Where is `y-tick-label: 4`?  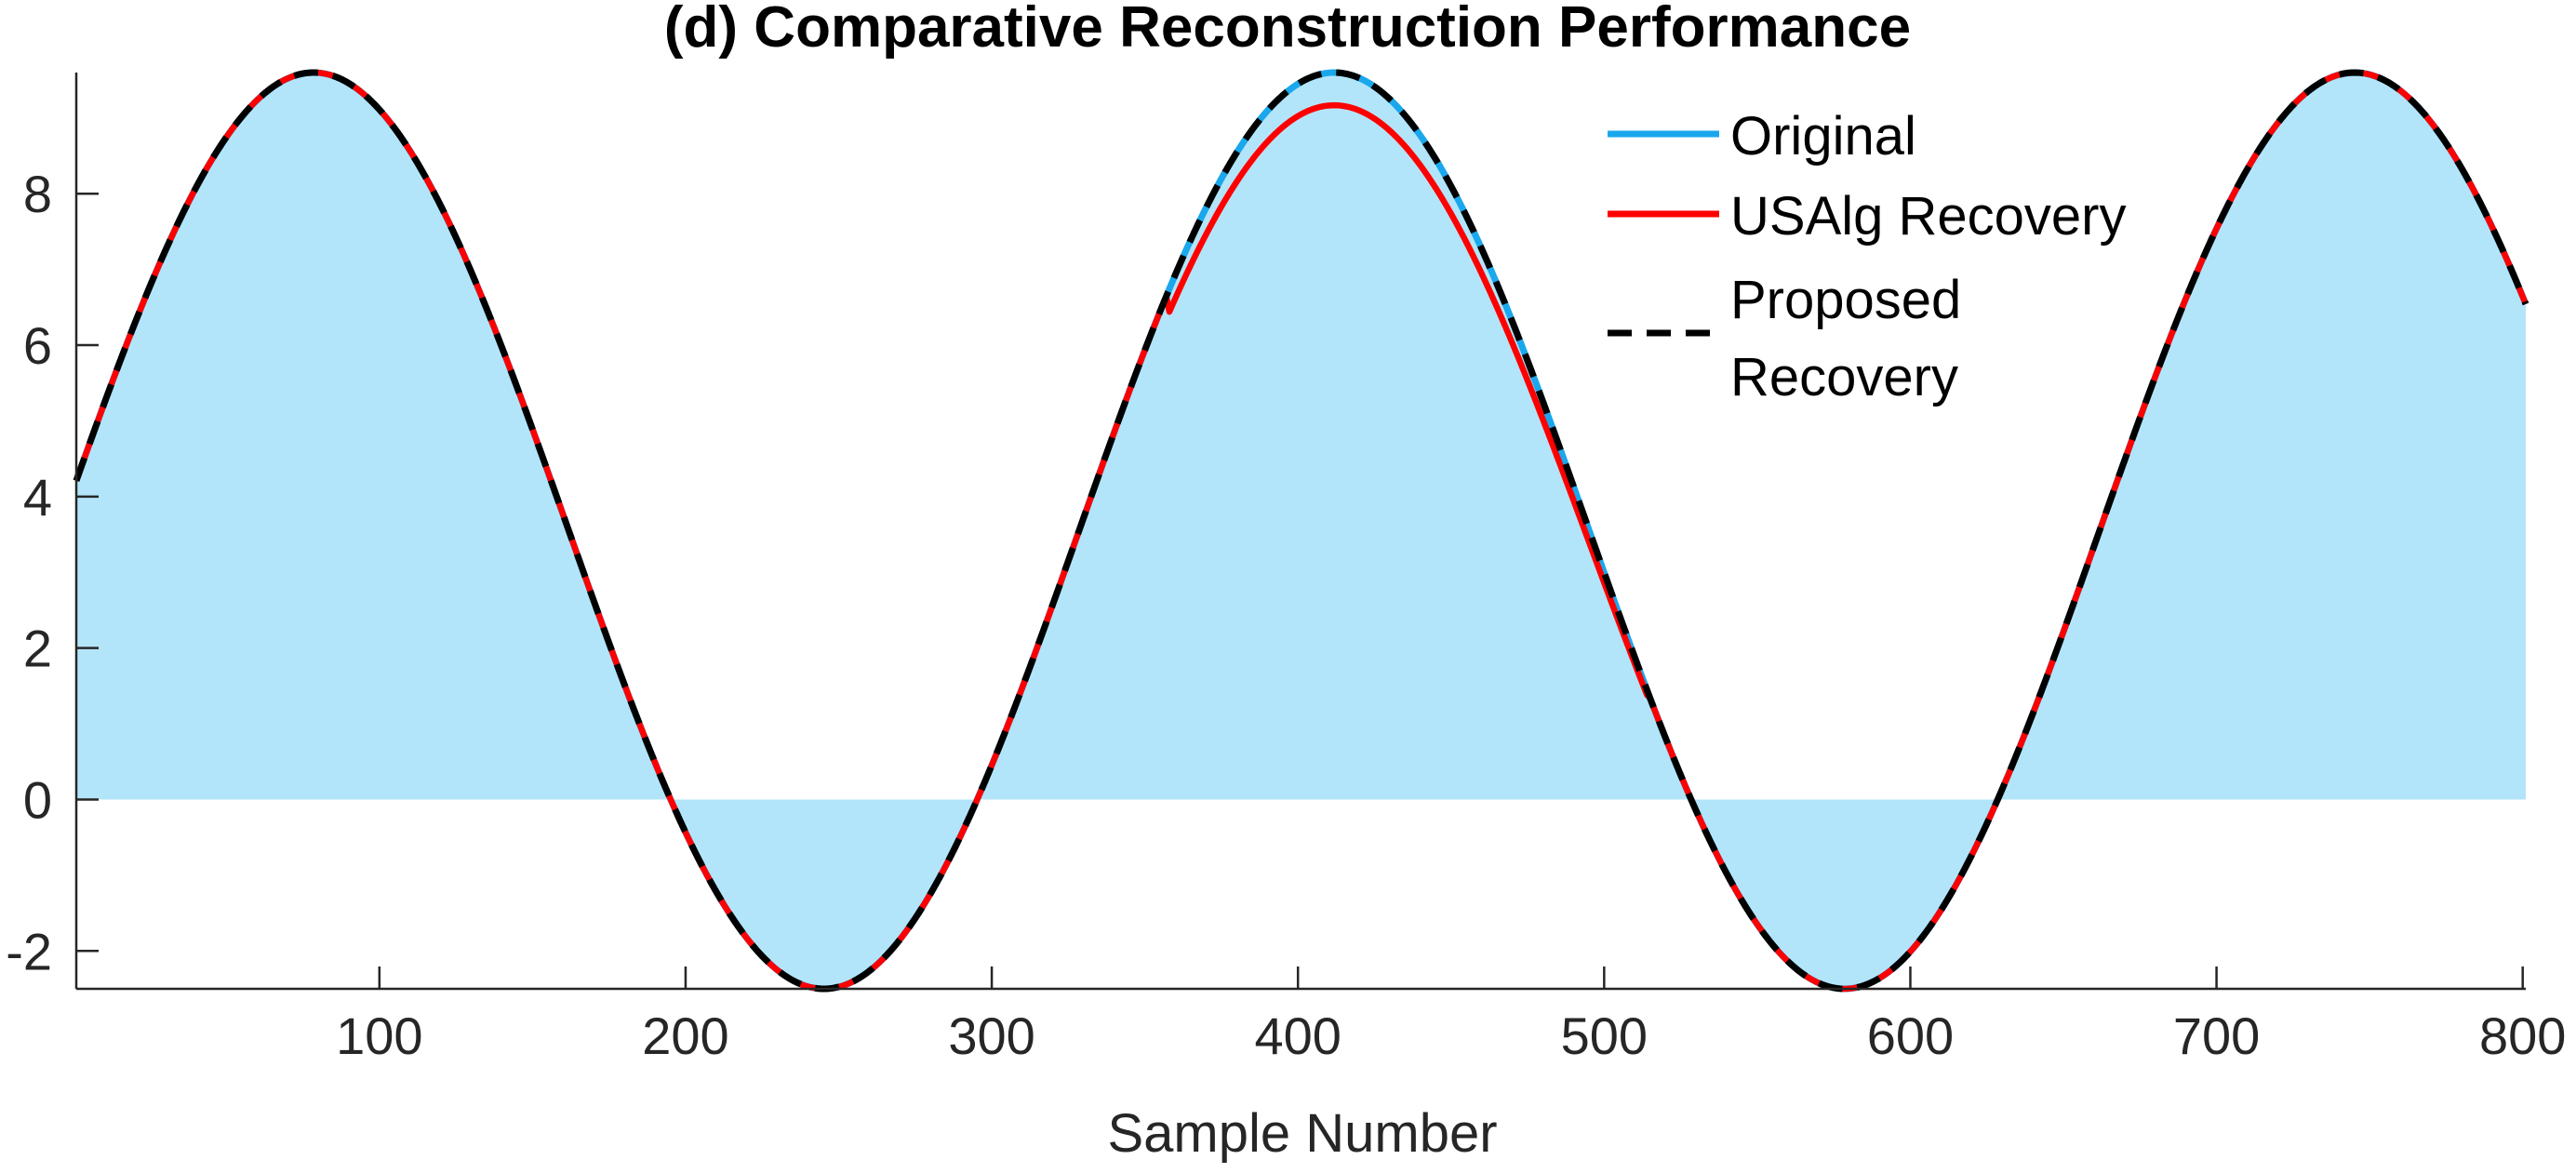 y-tick-label: 4 is located at coordinates (37, 498).